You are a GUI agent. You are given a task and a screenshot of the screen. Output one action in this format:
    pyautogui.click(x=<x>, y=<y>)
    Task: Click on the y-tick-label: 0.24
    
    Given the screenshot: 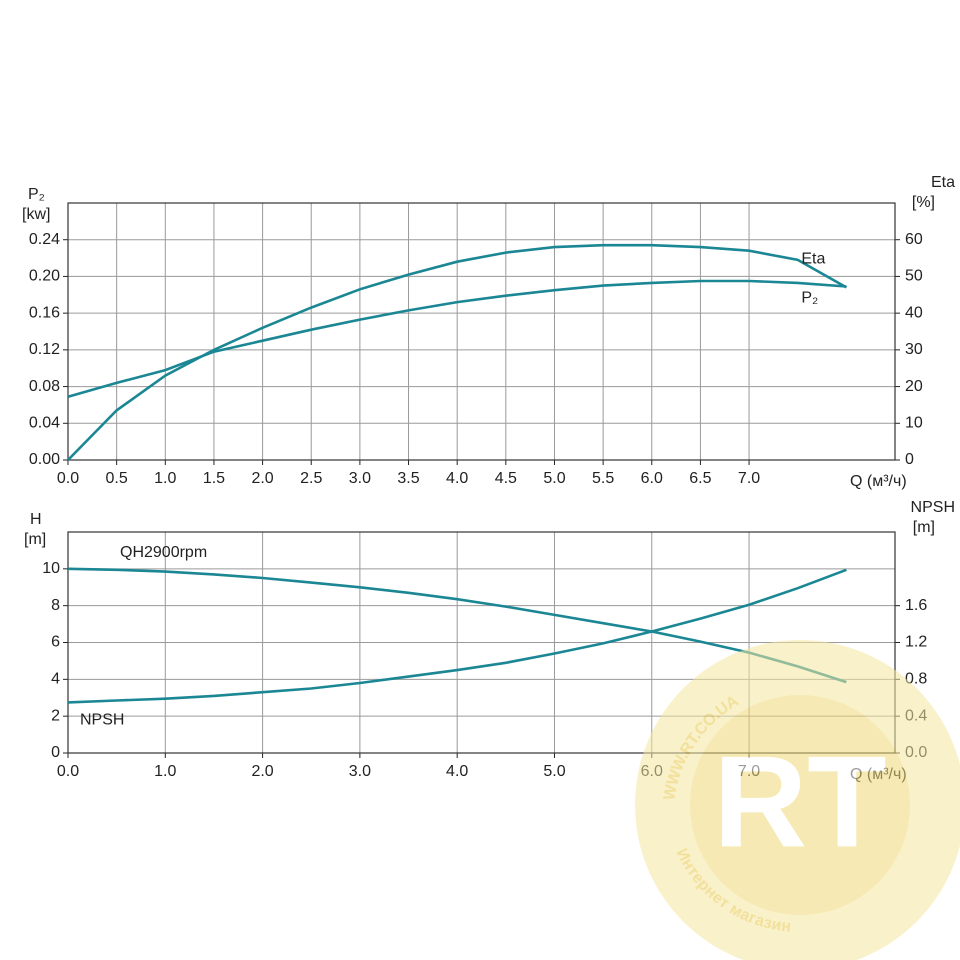 What is the action you would take?
    pyautogui.click(x=44, y=239)
    